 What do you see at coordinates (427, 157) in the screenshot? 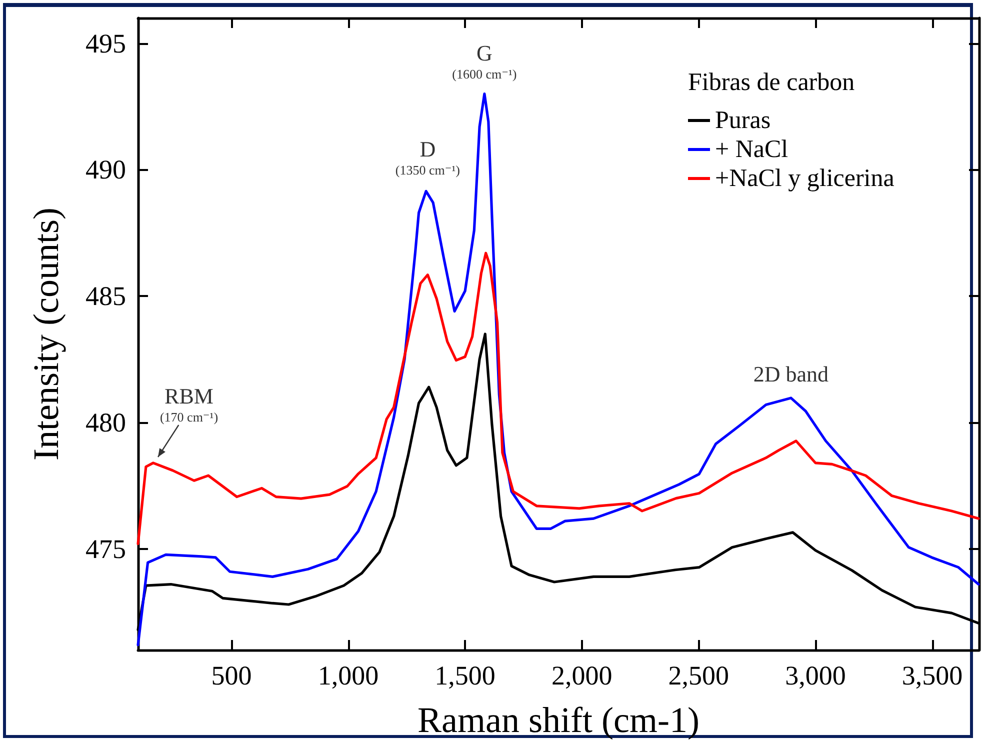
I see `annotation: D (1350 cm⁻¹)` at bounding box center [427, 157].